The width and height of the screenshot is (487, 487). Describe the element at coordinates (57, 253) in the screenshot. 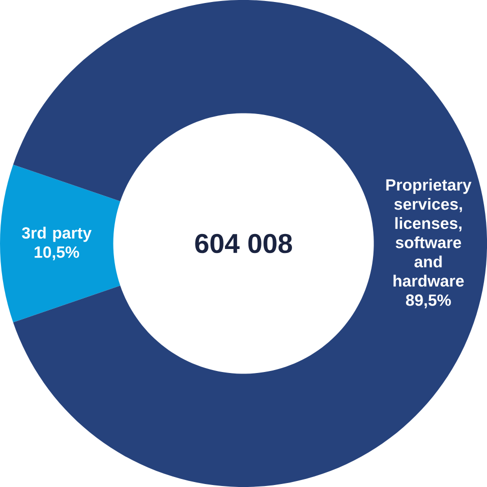

I see `data-label: 10,5%` at that location.